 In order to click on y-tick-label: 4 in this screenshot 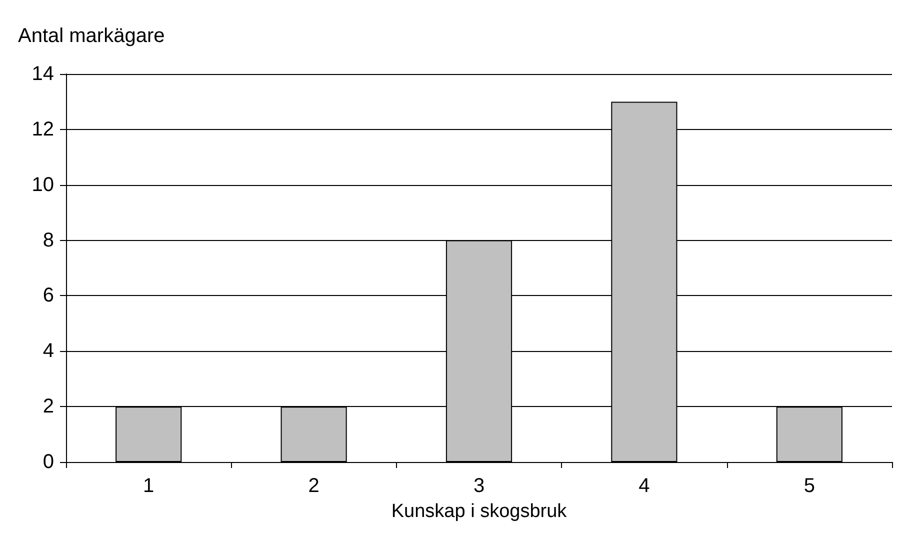, I will do `click(48, 351)`.